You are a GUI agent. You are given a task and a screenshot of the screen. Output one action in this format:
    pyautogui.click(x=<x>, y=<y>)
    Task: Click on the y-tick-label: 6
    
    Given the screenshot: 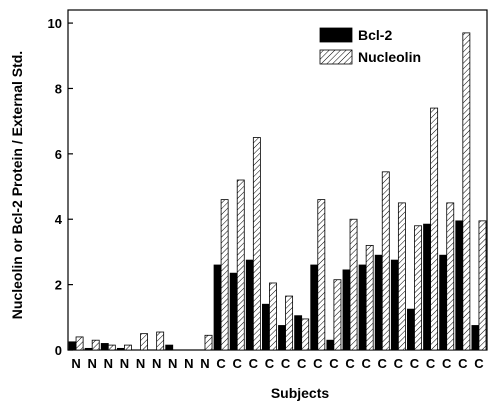 What is the action you would take?
    pyautogui.click(x=58, y=154)
    